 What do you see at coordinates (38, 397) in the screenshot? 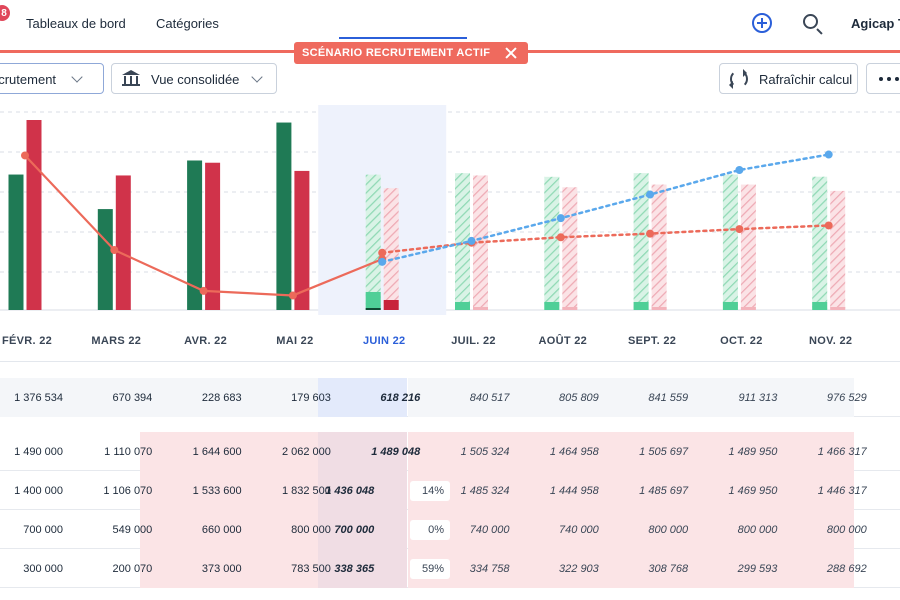
I see `table-cell: 1 376 534` at bounding box center [38, 397].